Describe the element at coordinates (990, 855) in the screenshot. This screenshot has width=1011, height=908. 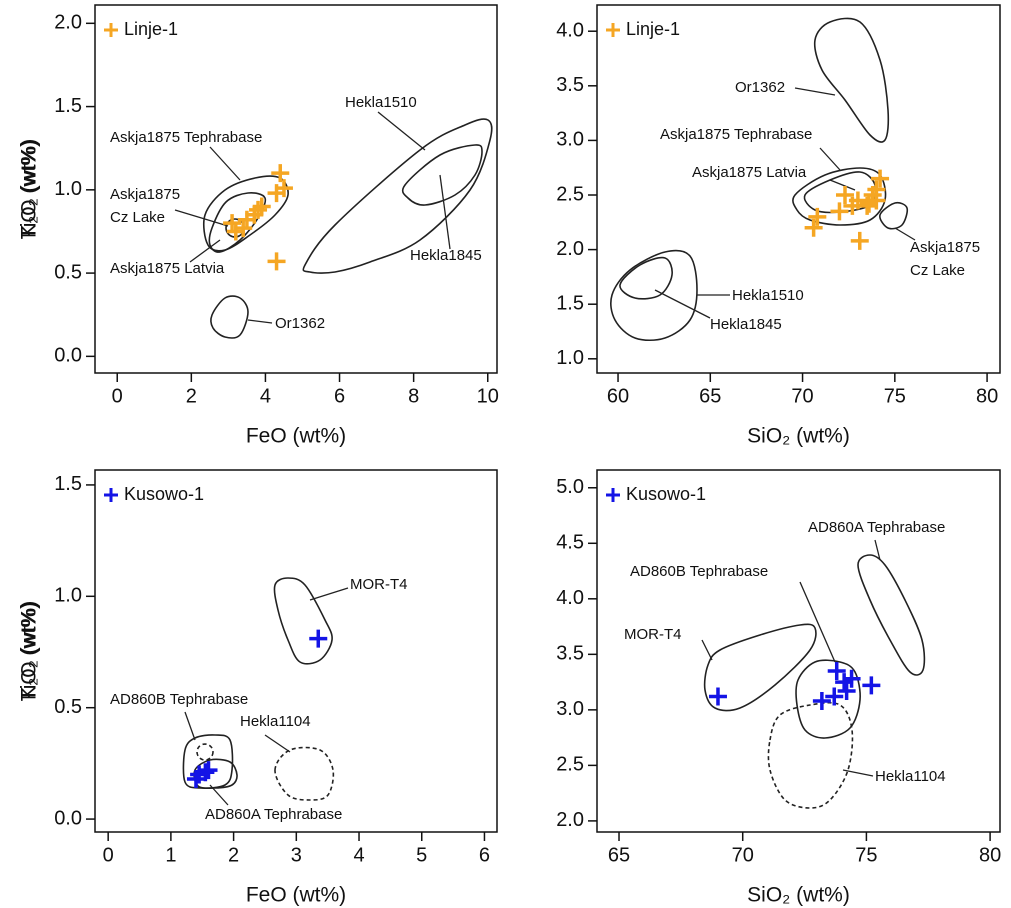
I see `x-tick-label: 80` at that location.